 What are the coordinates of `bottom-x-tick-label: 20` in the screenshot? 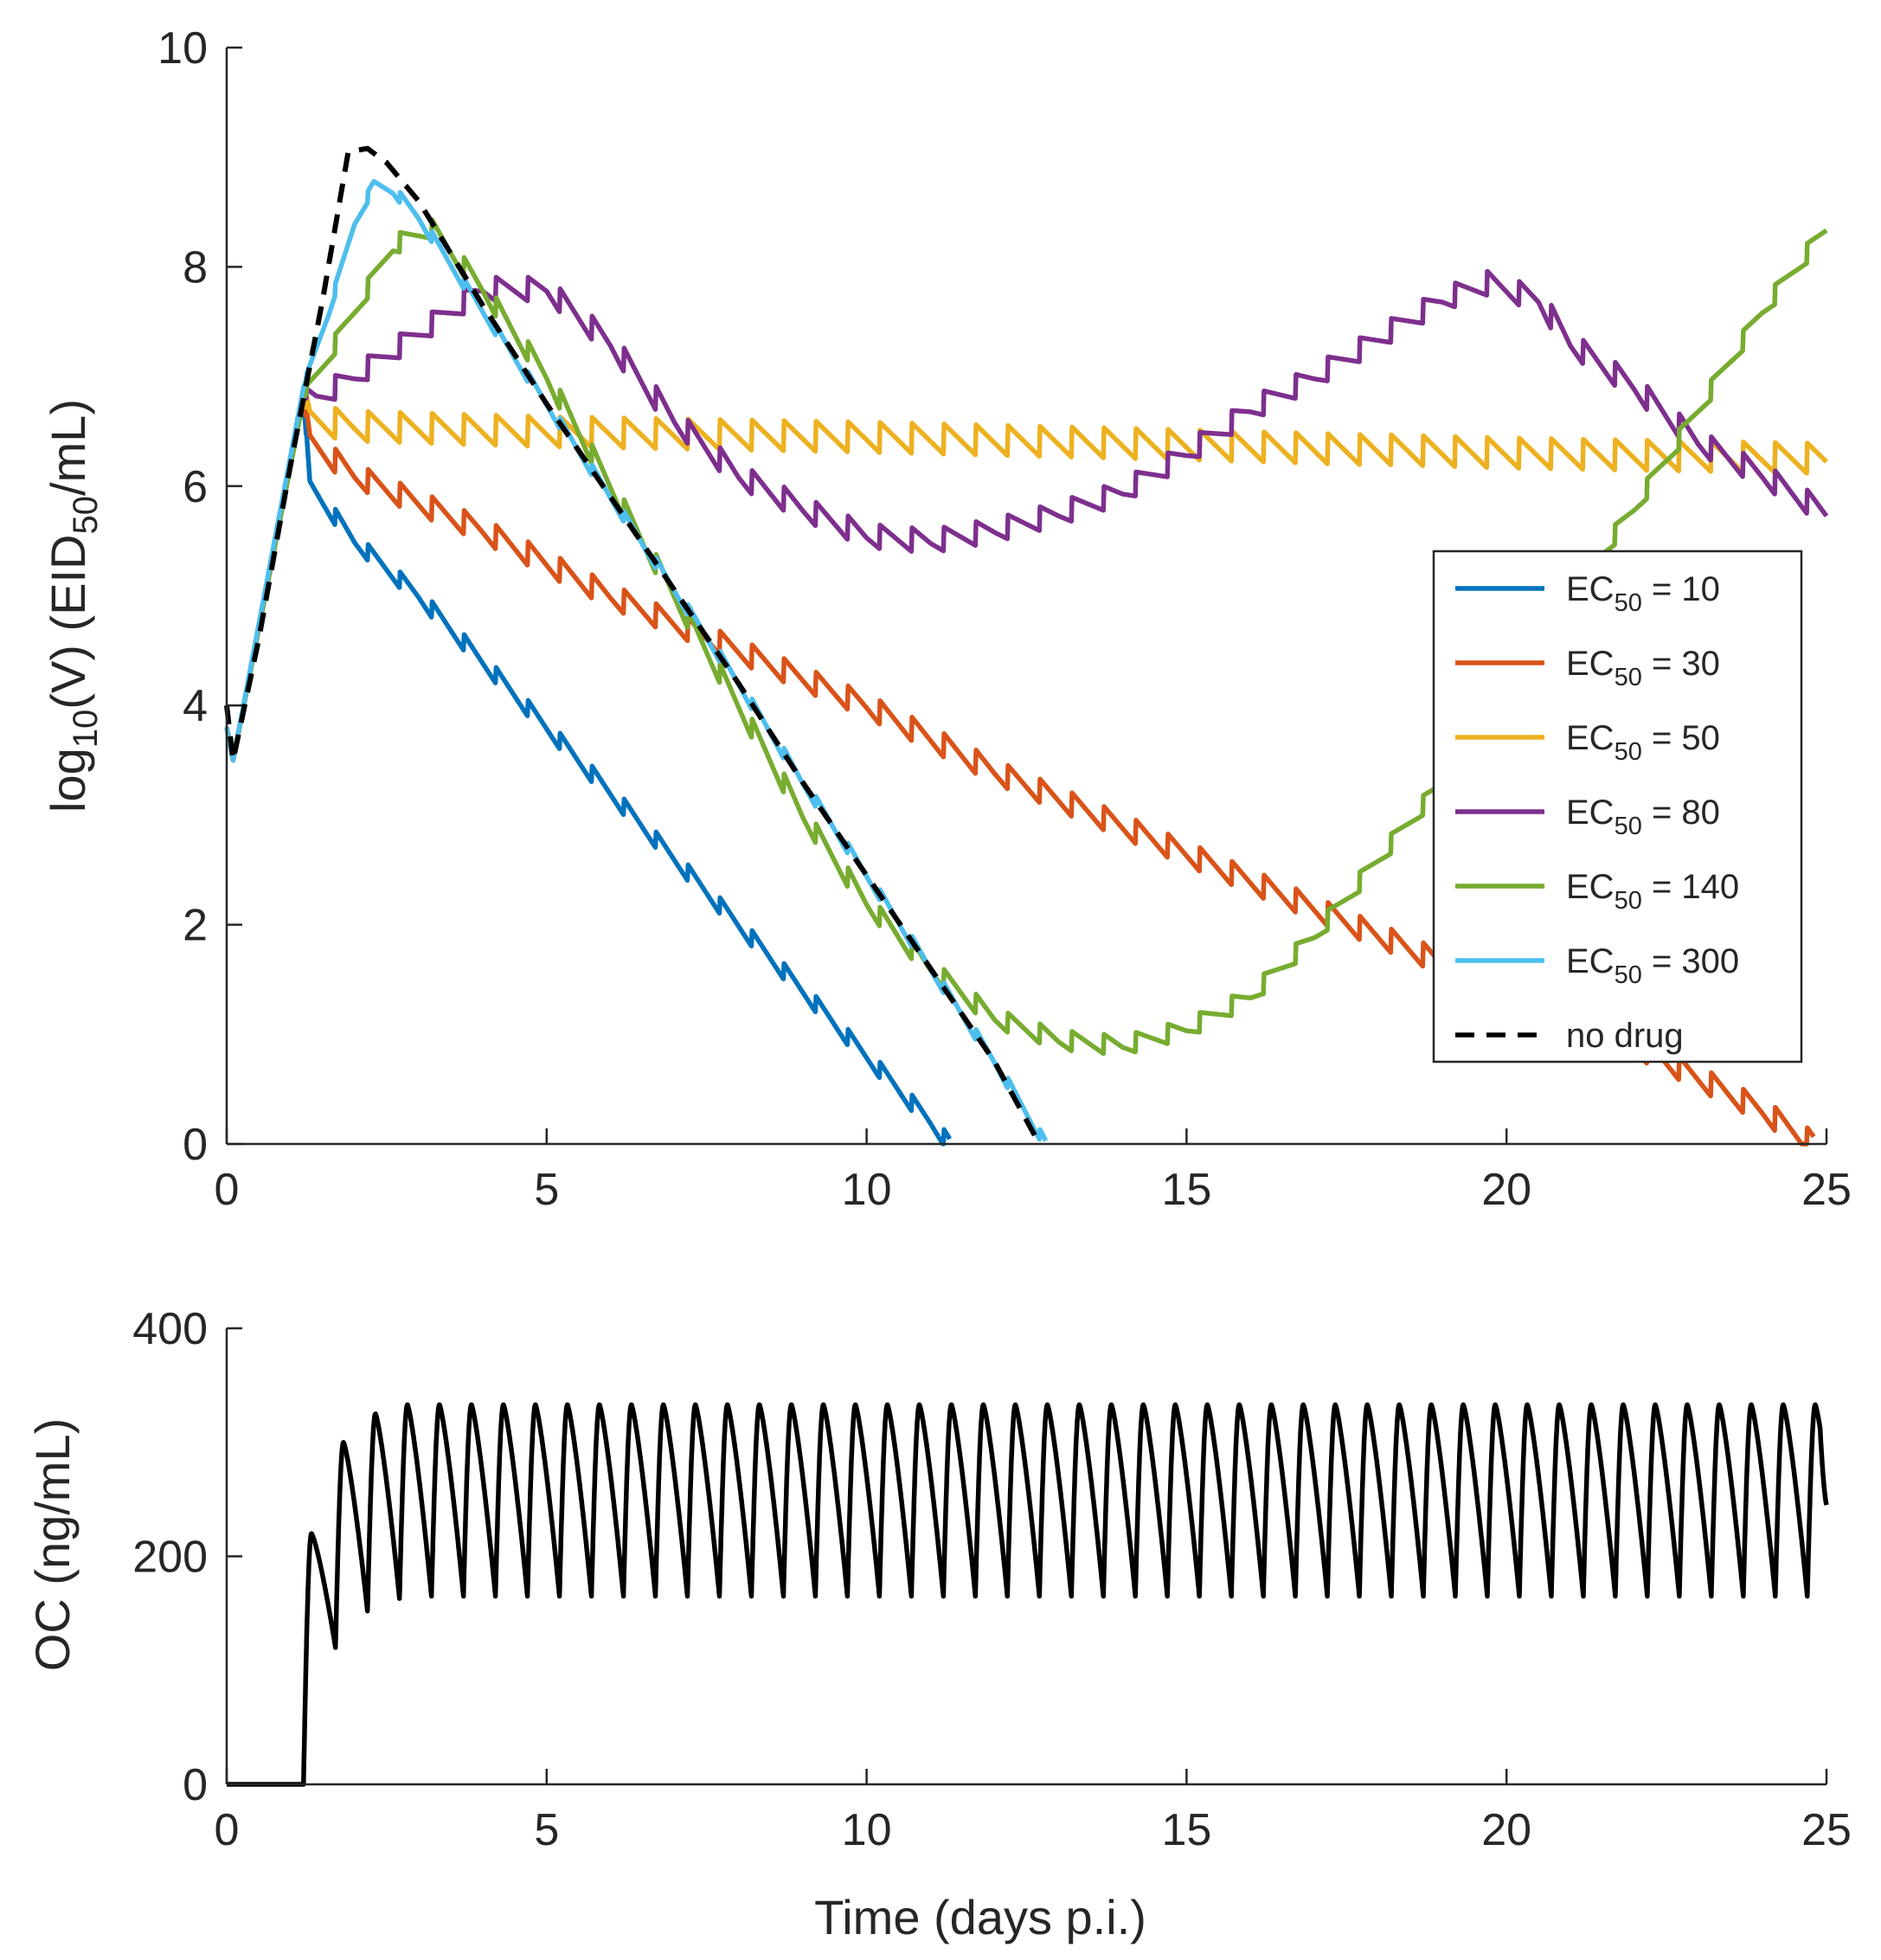 It's located at (1506, 1830).